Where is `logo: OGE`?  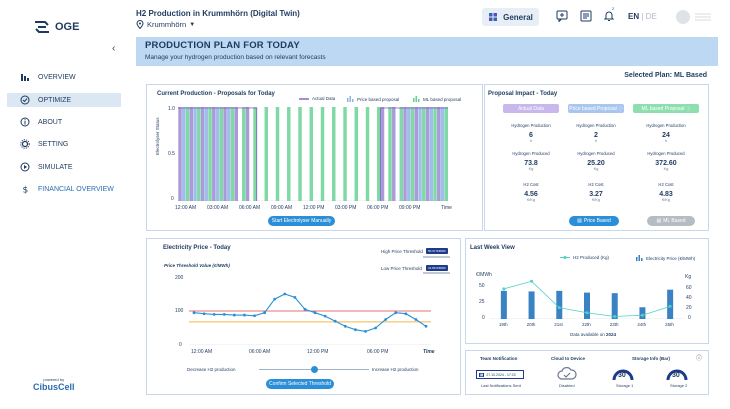
logo: OGE is located at coordinates (56, 27).